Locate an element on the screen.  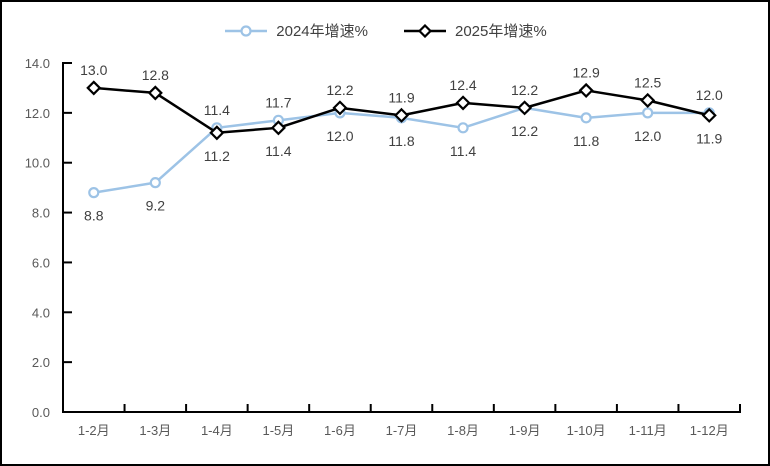
legend-item-2025: 2025年增速% is located at coordinates (474, 30).